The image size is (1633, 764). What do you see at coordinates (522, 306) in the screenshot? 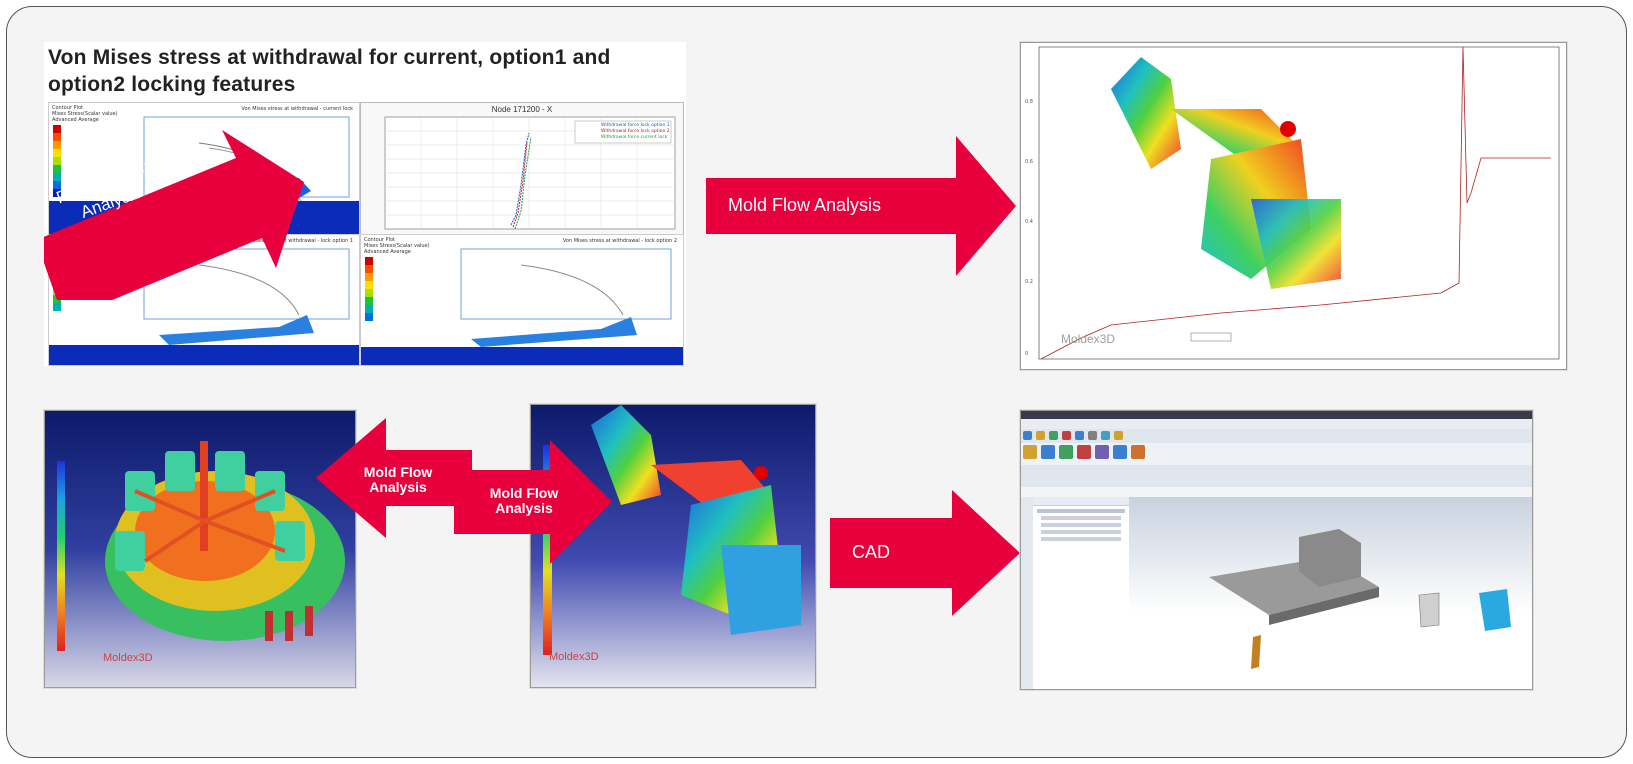
I see `contour-shape-opt2` at bounding box center [522, 306].